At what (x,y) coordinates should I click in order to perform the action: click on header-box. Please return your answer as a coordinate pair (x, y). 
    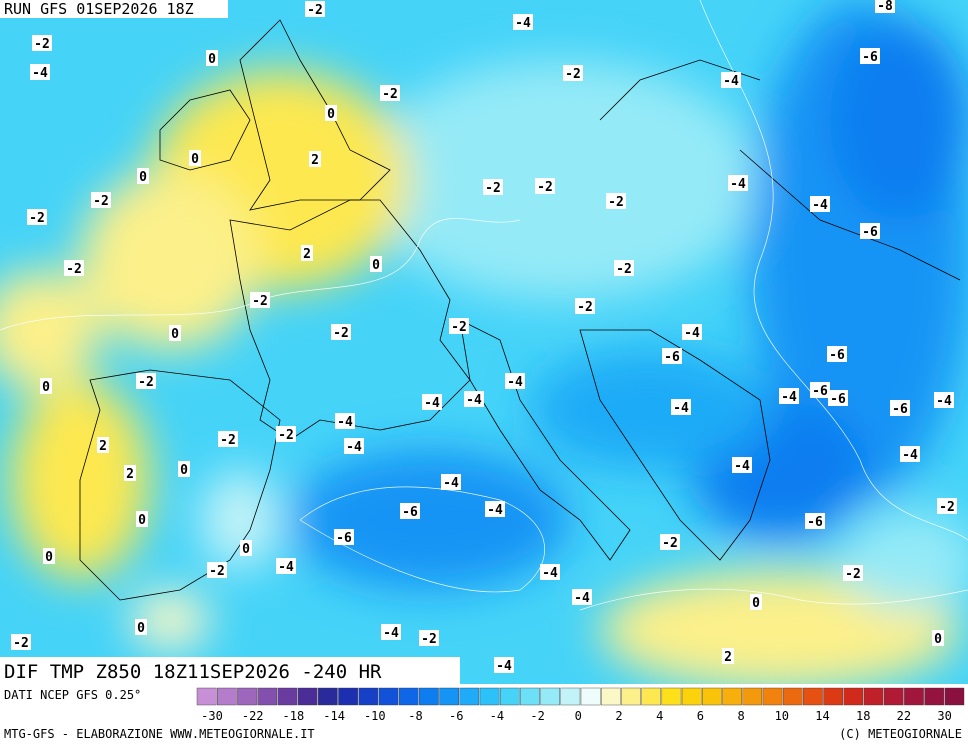
    Looking at the image, I should click on (114, 9).